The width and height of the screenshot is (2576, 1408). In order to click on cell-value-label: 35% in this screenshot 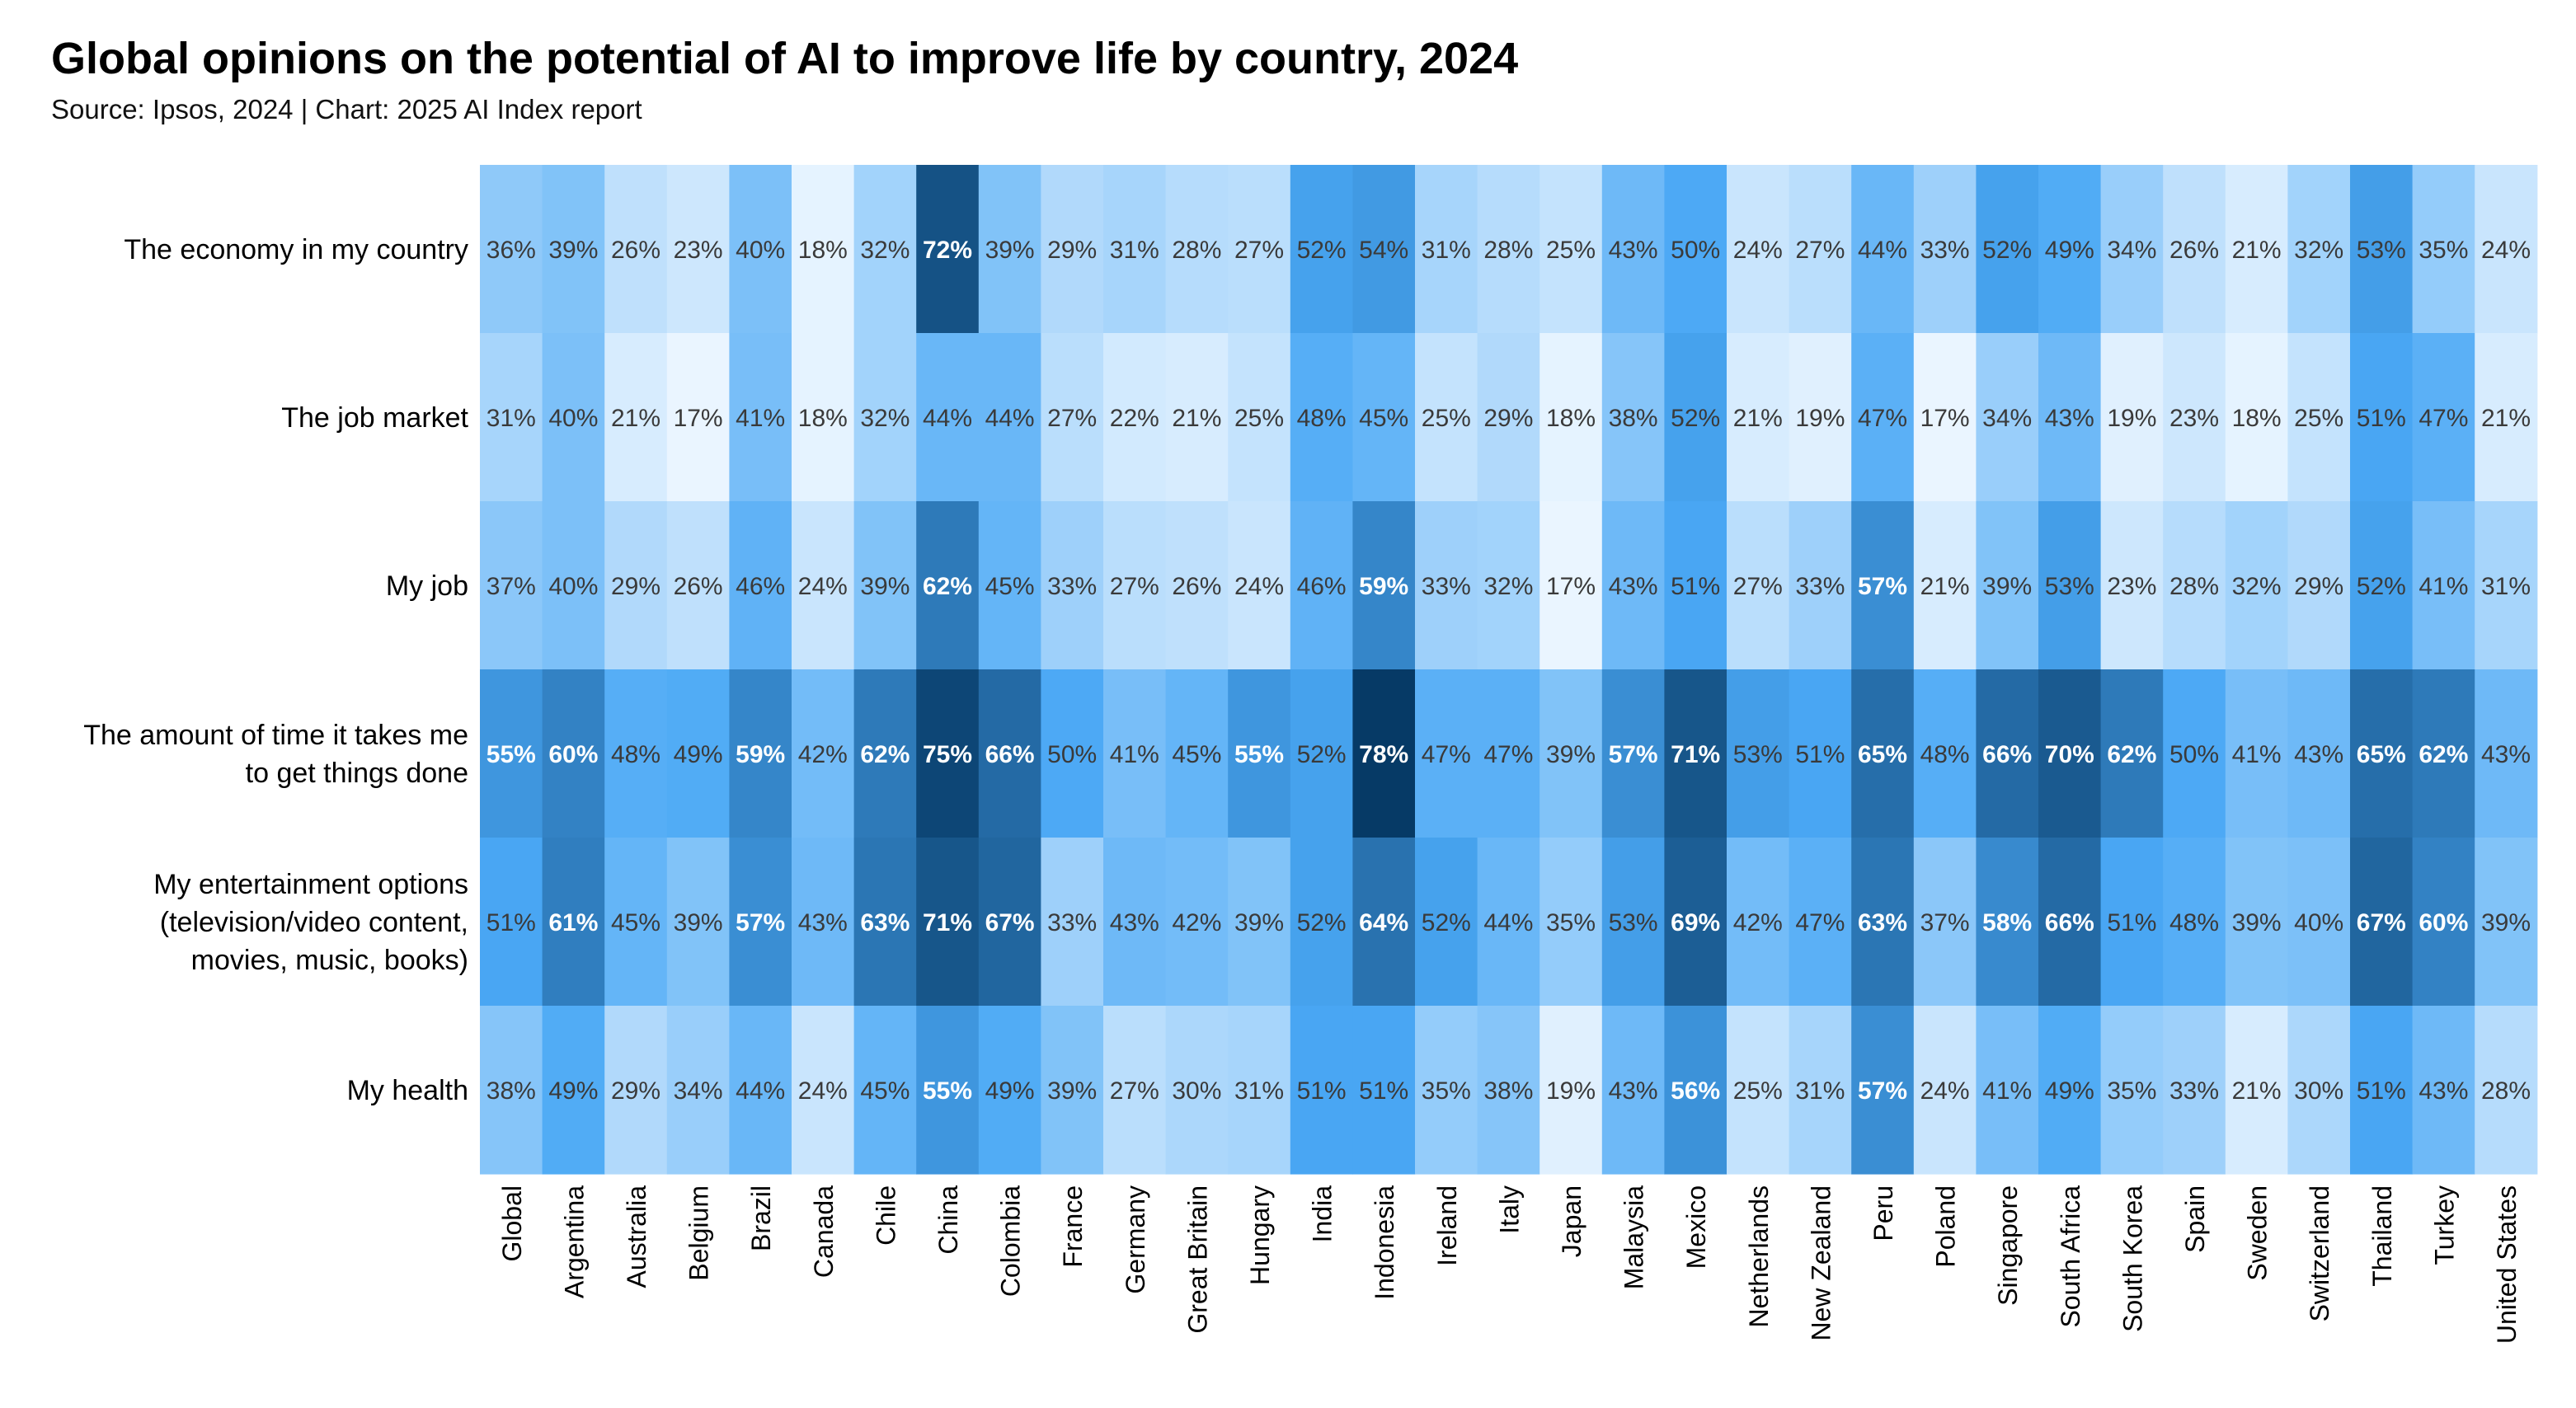, I will do `click(1571, 922)`.